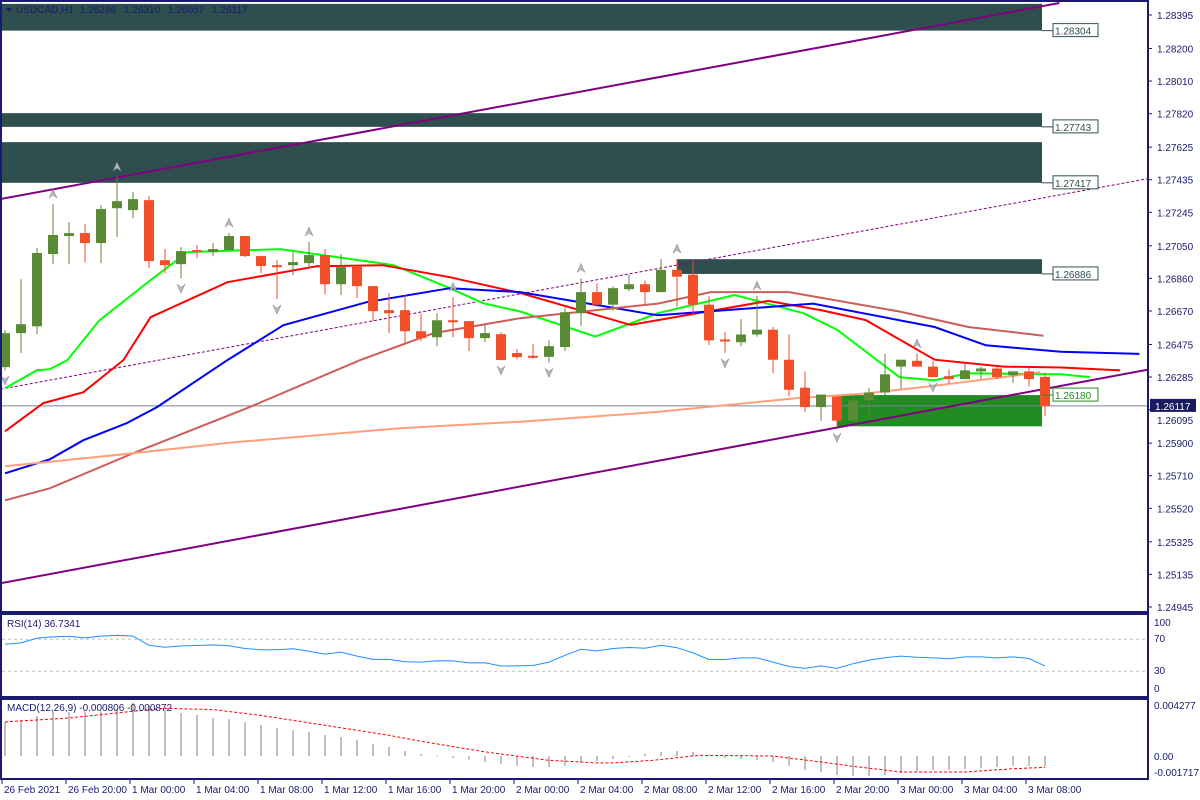  What do you see at coordinates (1175, 444) in the screenshot?
I see `price-axis-label: 1.25900` at bounding box center [1175, 444].